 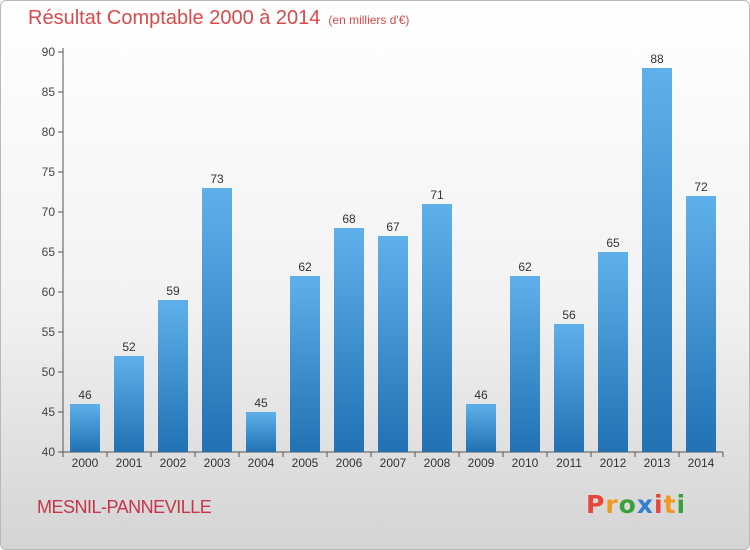 I want to click on data-label: 88, so click(x=657, y=59).